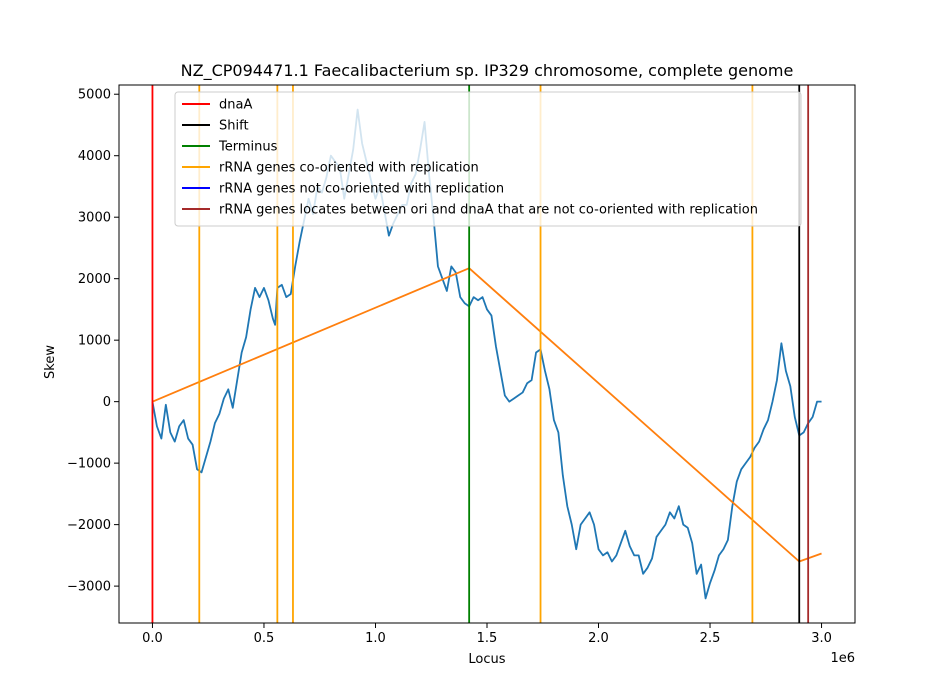  What do you see at coordinates (375, 638) in the screenshot?
I see `x-tick-label: 1.0` at bounding box center [375, 638].